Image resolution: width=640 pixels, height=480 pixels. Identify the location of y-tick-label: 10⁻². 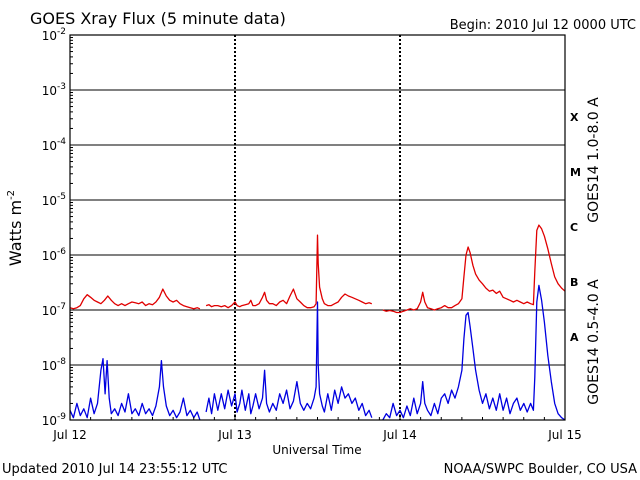
(54, 35).